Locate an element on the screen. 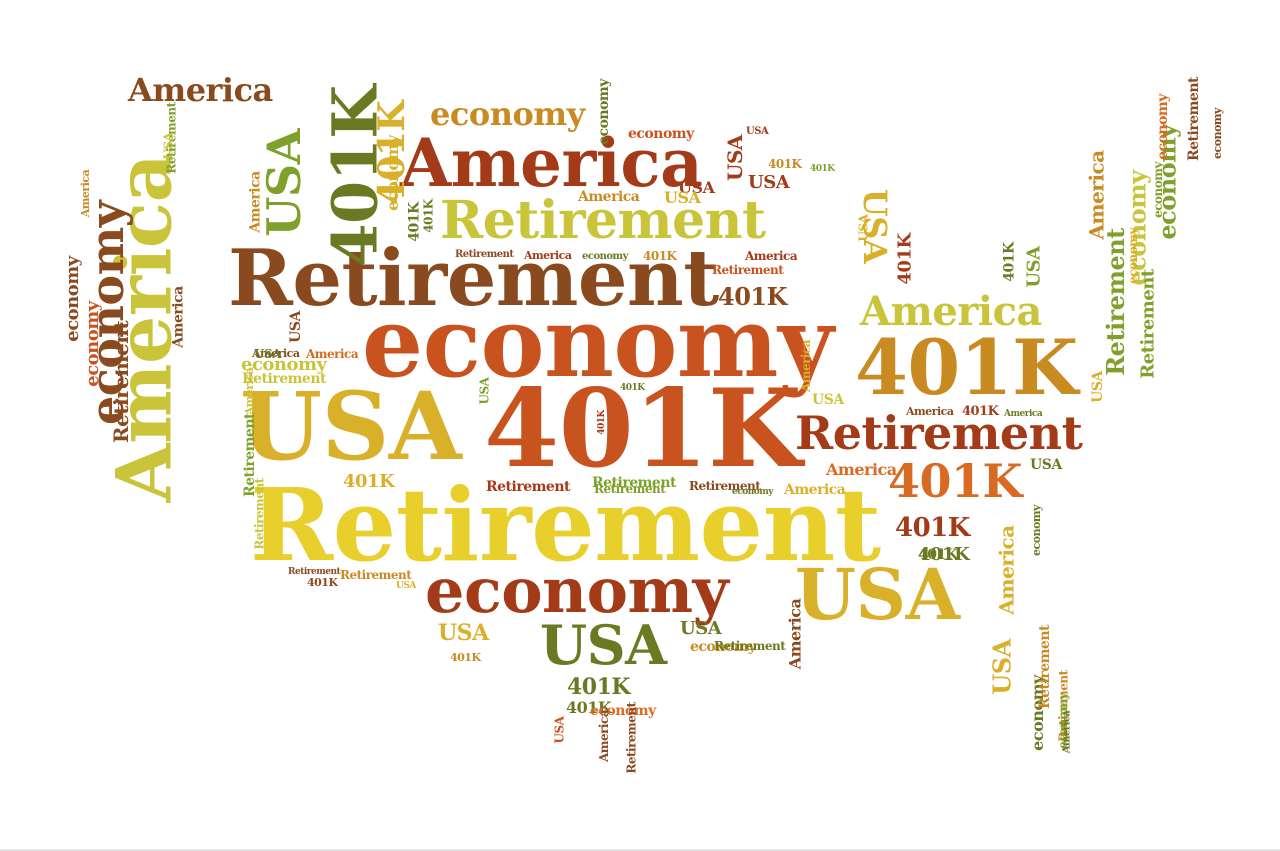  bottom-divider is located at coordinates (640, 850).